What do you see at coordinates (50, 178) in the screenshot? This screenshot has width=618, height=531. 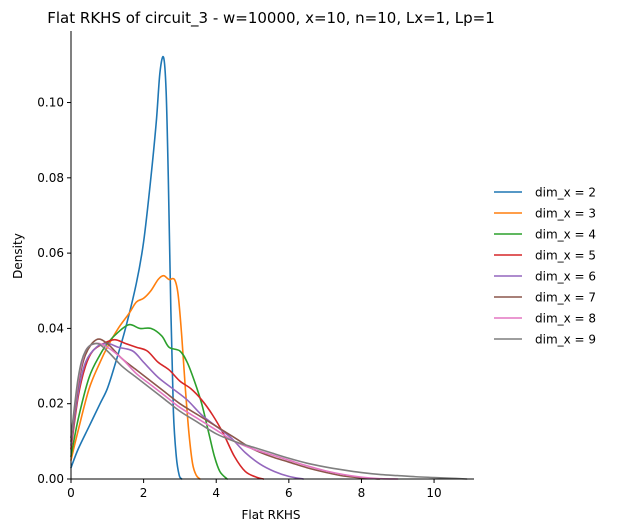 I see `y-tick-label: 0.08` at bounding box center [50, 178].